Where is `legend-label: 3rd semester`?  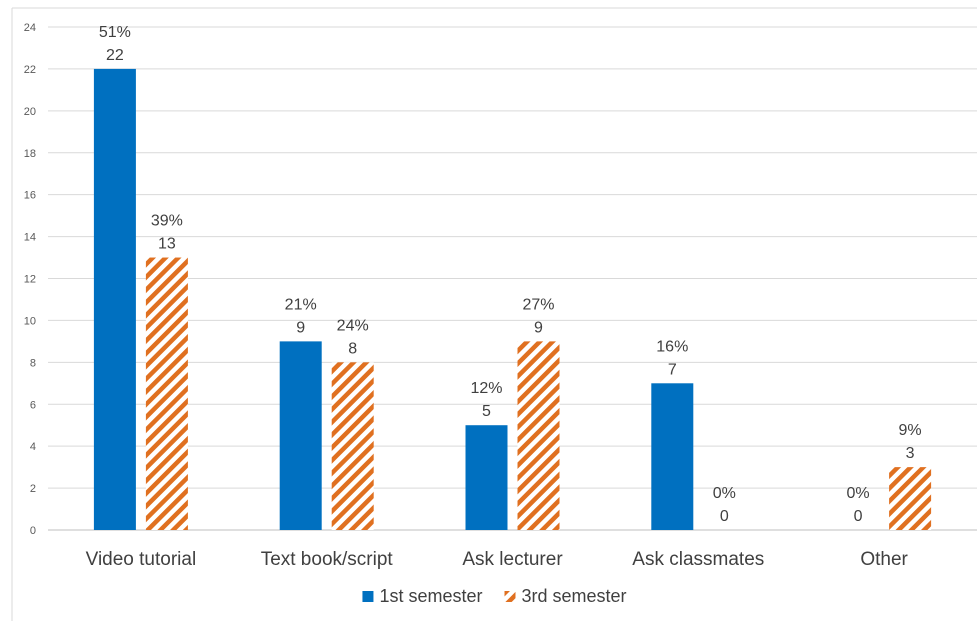
legend-label: 3rd semester is located at coordinates (574, 596).